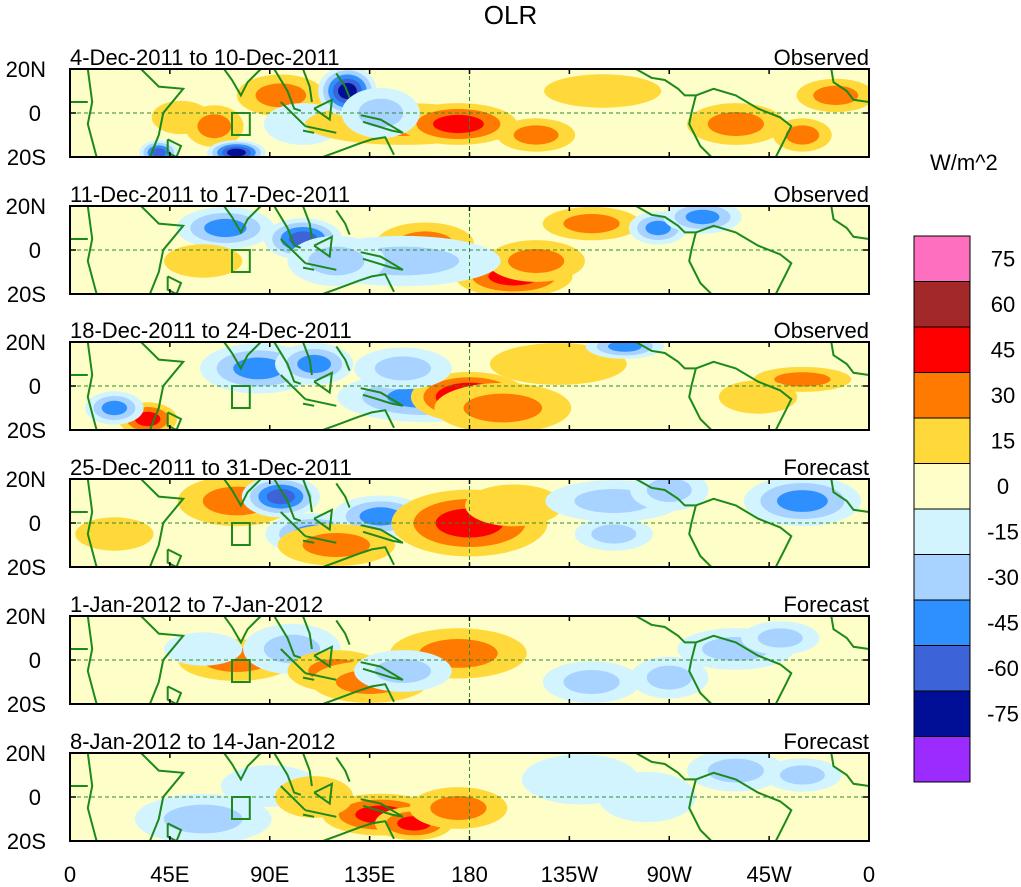 This screenshot has height=887, width=1021. Describe the element at coordinates (369, 874) in the screenshot. I see `x-tick-label: 135E` at that location.